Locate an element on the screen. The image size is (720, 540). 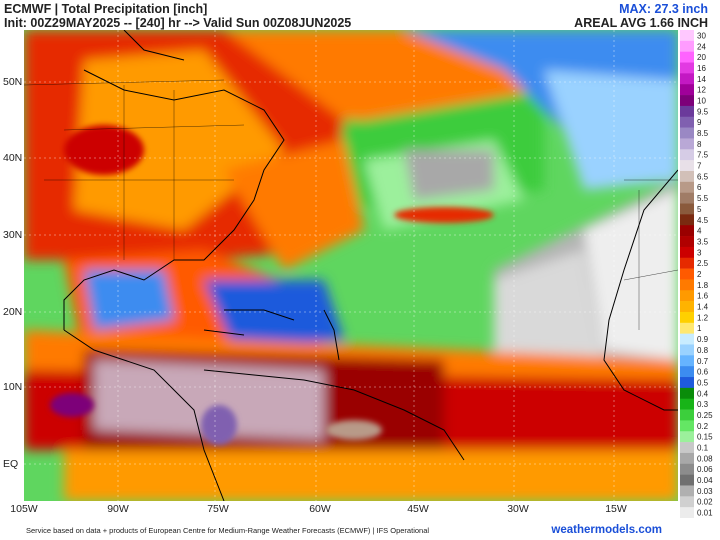
legend-value-label: 9.5 is located at coordinates (703, 111).